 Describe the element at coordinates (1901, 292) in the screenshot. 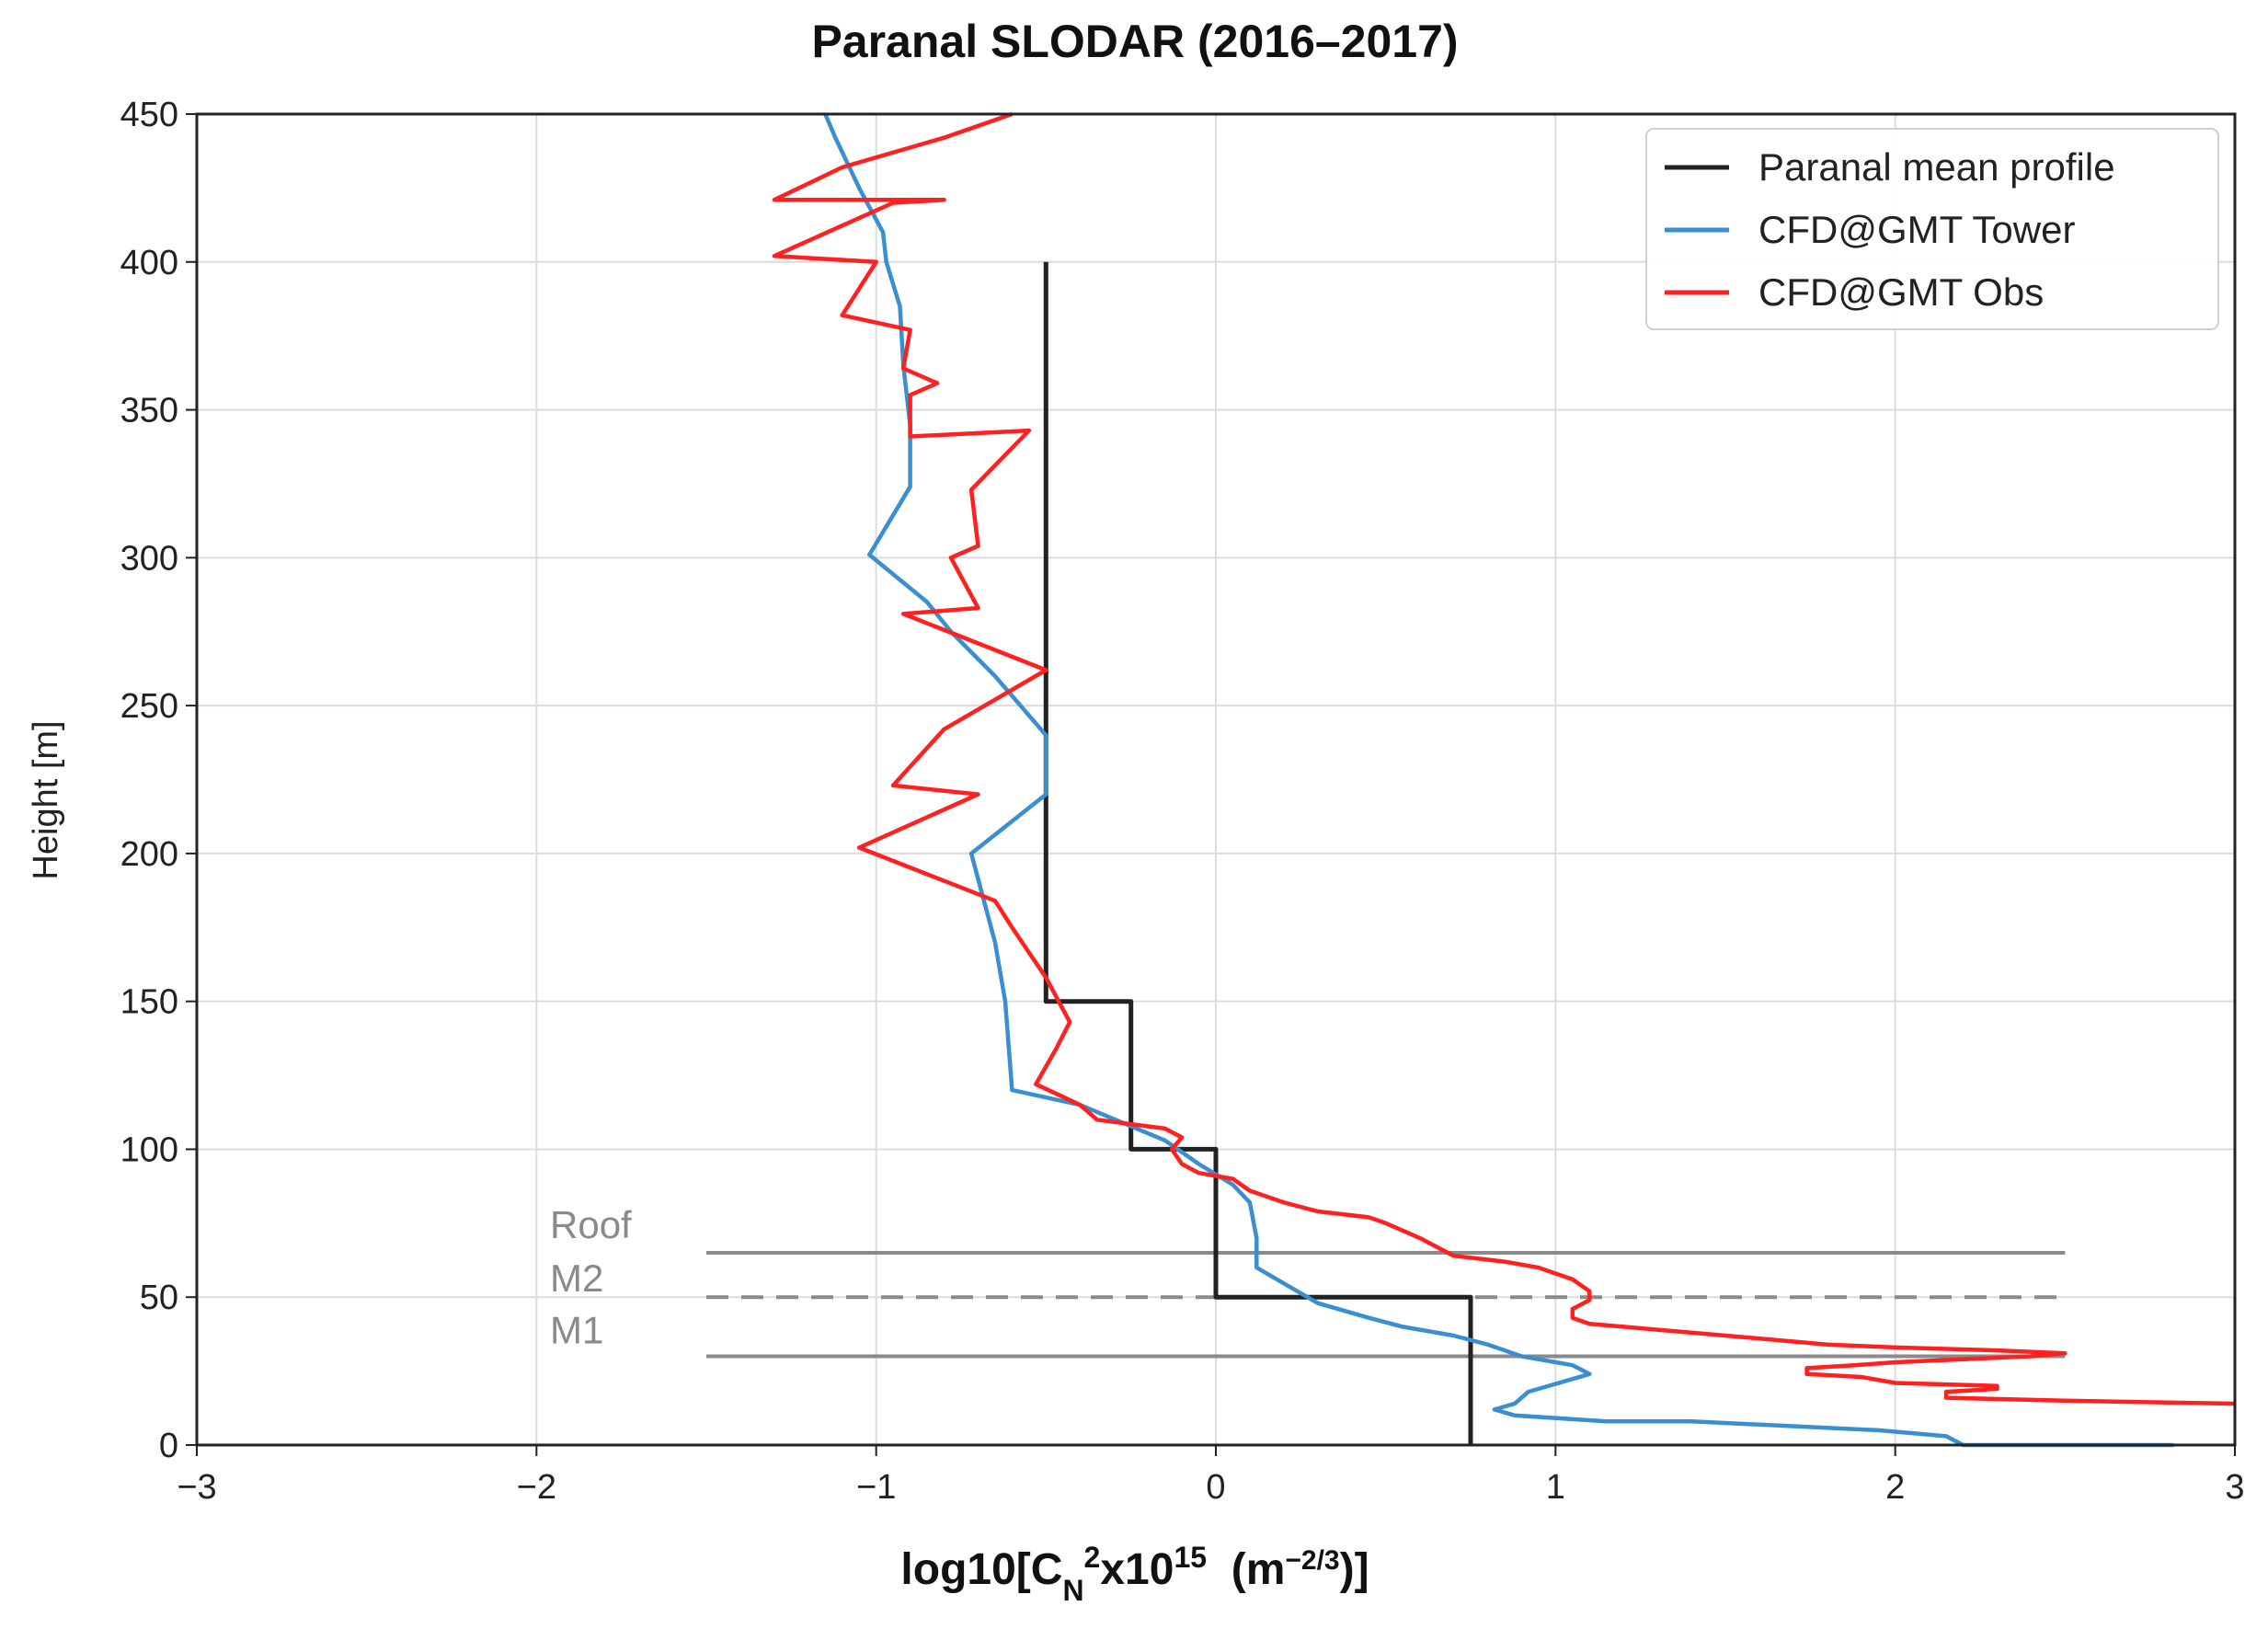

I see `legend-label-2: CFD@GMT Obs` at that location.